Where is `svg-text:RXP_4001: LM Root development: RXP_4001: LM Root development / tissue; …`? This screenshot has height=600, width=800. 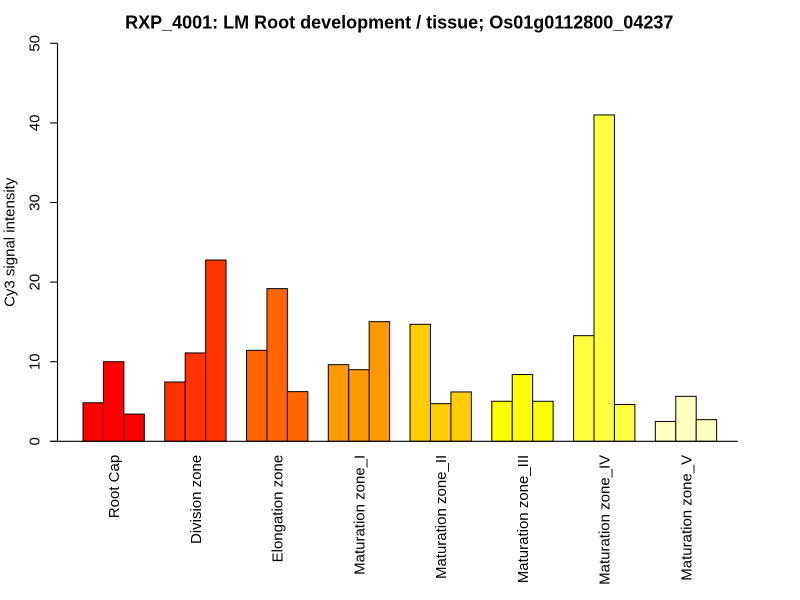
svg-text:RXP_4001: LM Root development: RXP_4001: LM Root development / tissue; … is located at coordinates (399, 22).